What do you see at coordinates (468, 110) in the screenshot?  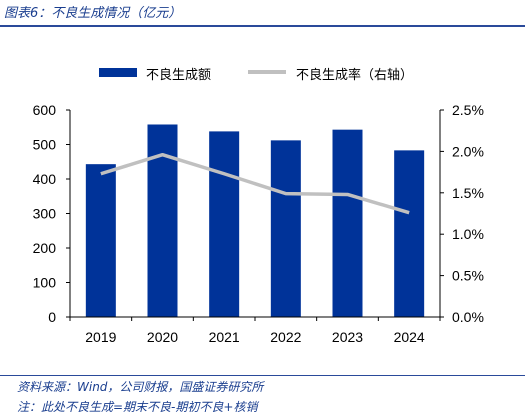 I see `right-tick-label: 2.5%` at bounding box center [468, 110].